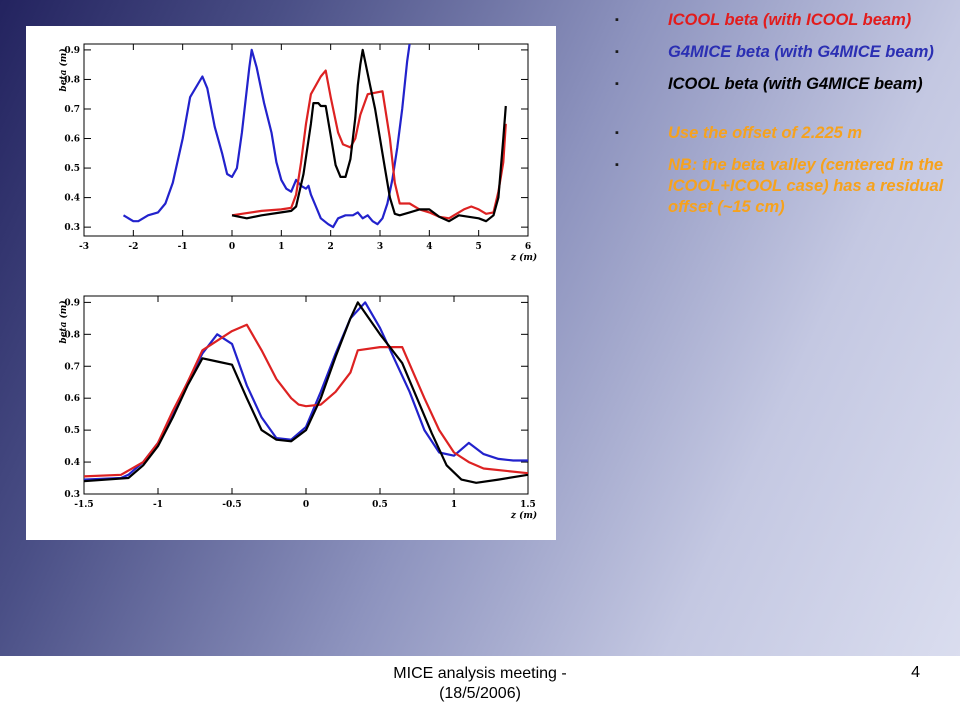 The width and height of the screenshot is (960, 720). I want to click on x-tick-label: 2, so click(331, 247).